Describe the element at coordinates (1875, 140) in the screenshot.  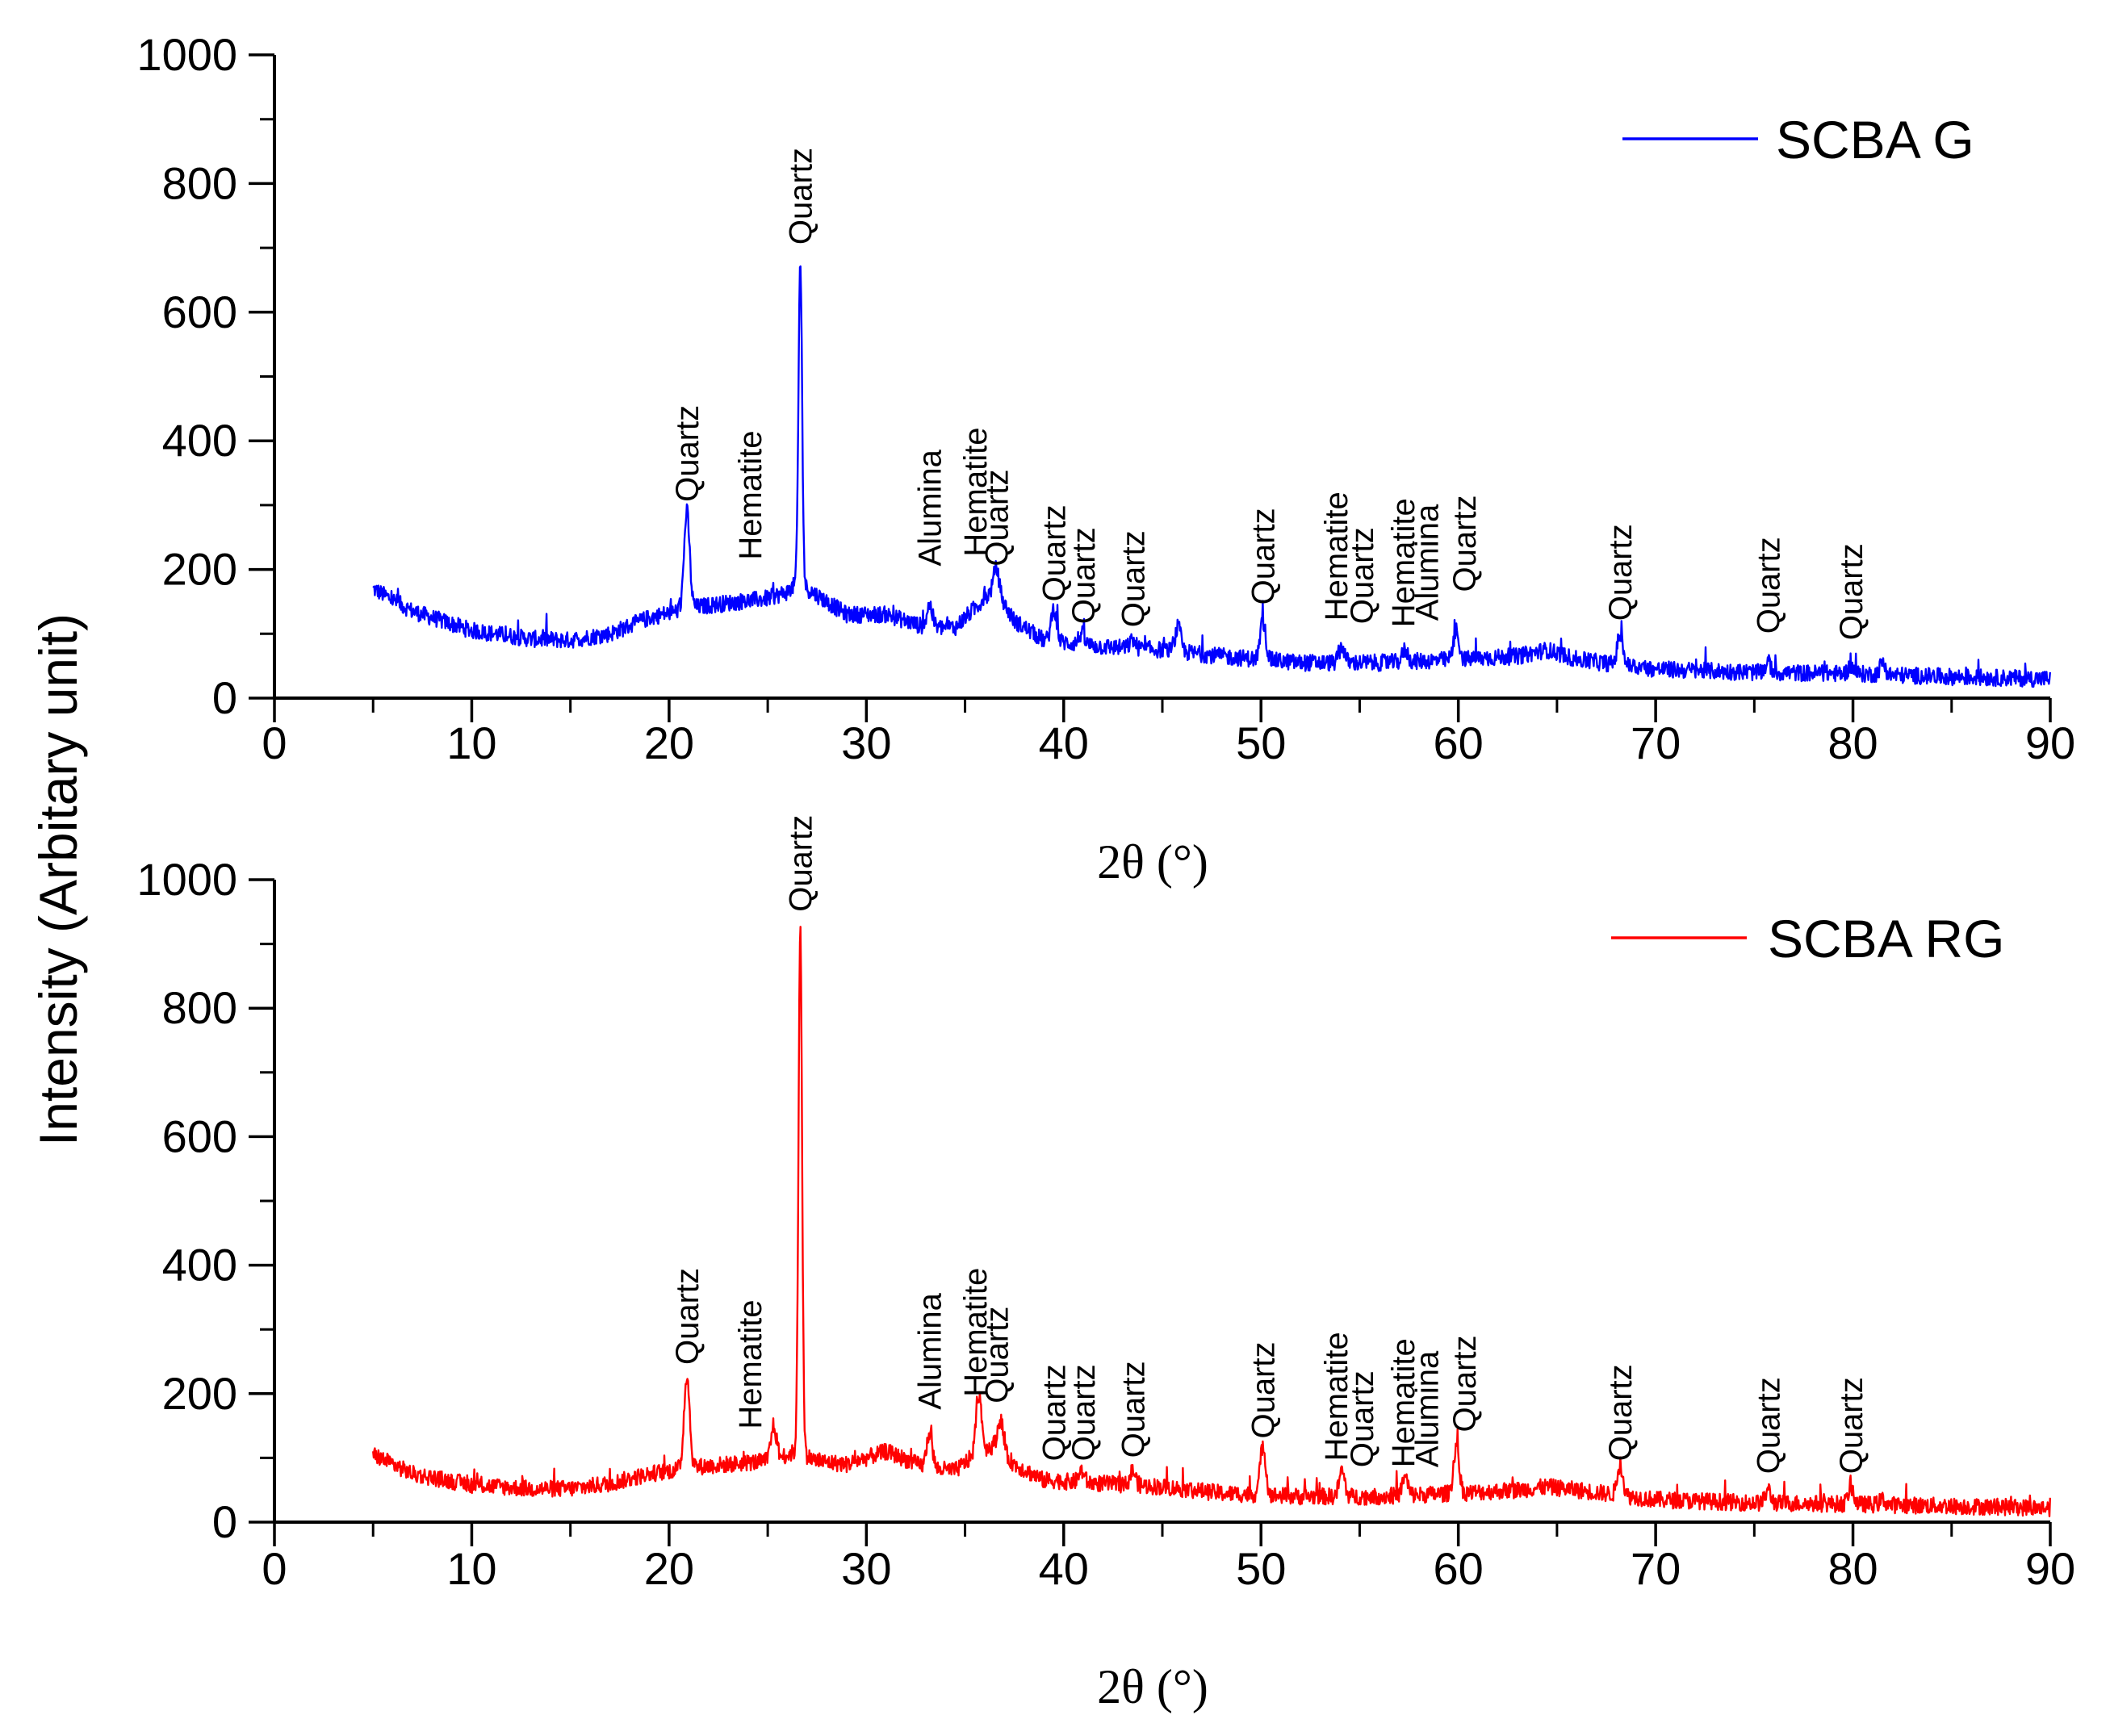
I see `legend-label: SCBA G` at that location.